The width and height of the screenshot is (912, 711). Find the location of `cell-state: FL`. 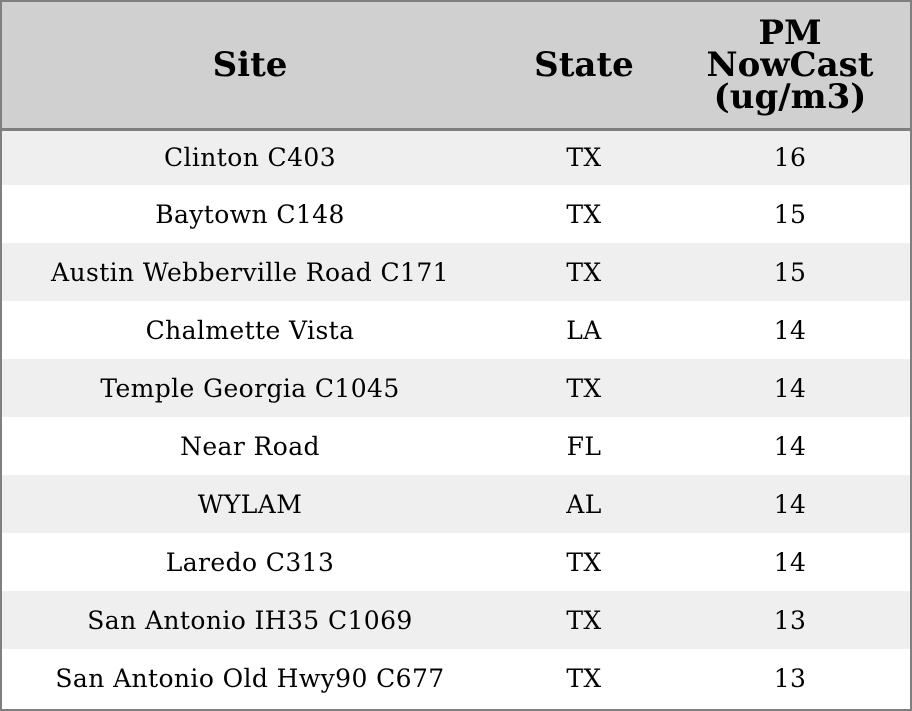

cell-state: FL is located at coordinates (584, 446).